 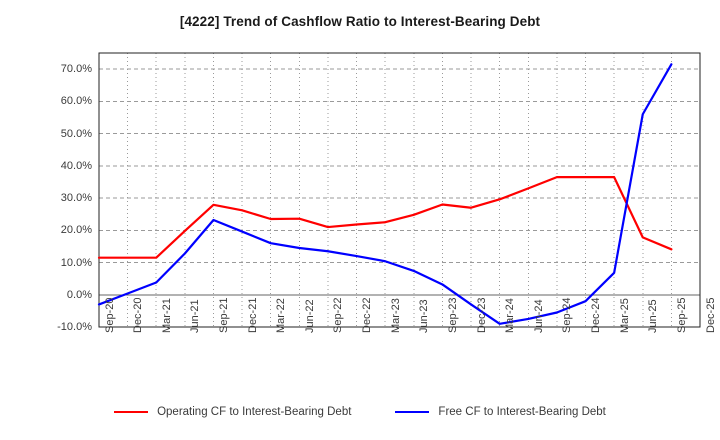 I want to click on x-tick-label: Jun-22, so click(x=309, y=316).